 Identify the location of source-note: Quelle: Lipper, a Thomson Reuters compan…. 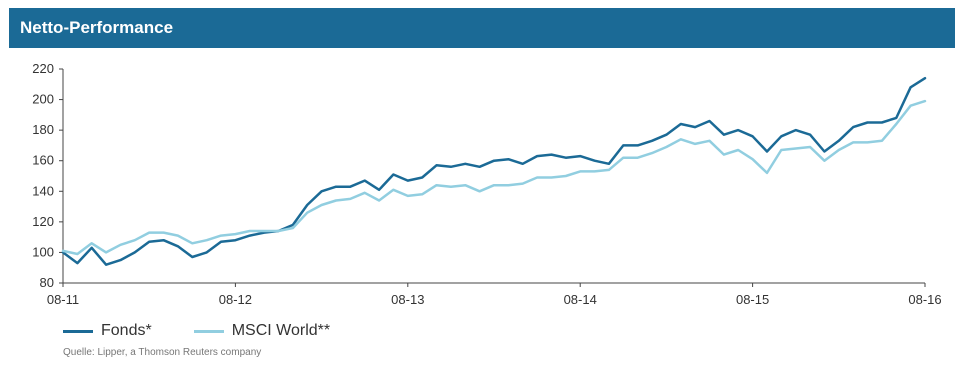
(162, 352).